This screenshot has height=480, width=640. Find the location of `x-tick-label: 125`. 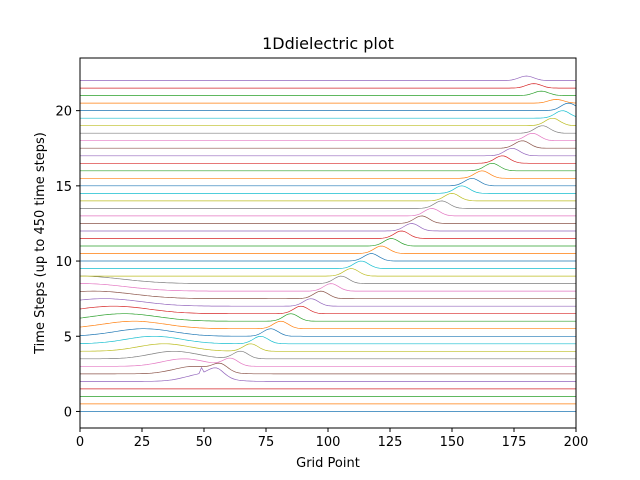

x-tick-label: 125 is located at coordinates (390, 442).